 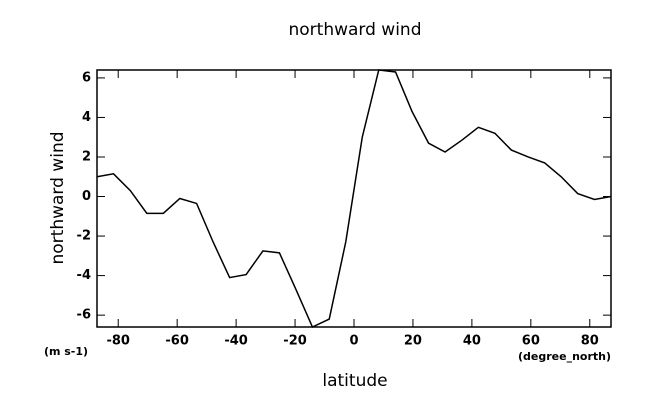 I want to click on y-unit: (m s-1), so click(x=66, y=351).